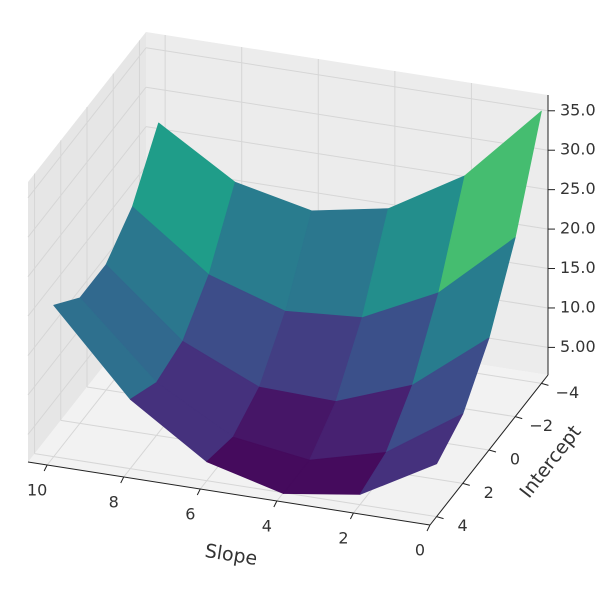 Image resolution: width=600 pixels, height=600 pixels. What do you see at coordinates (343, 538) in the screenshot?
I see `x-tick-label: 2` at bounding box center [343, 538].